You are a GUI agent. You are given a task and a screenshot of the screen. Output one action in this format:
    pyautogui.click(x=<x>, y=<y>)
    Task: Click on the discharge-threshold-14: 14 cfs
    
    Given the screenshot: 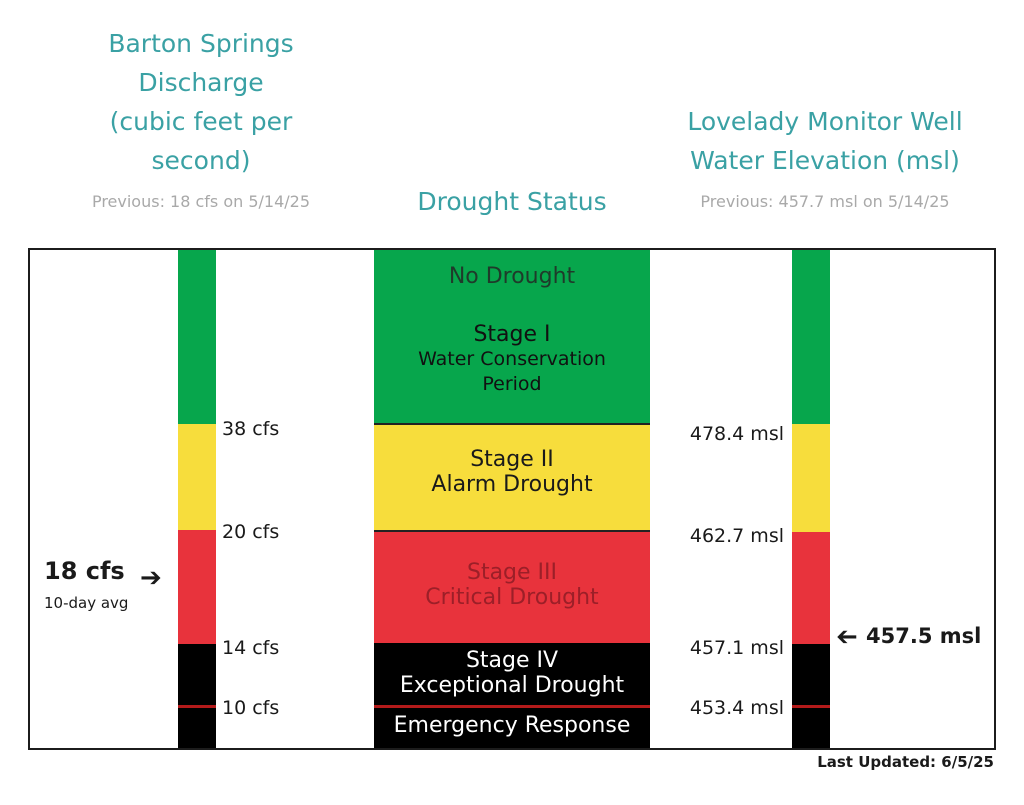 What is the action you would take?
    pyautogui.click(x=251, y=648)
    